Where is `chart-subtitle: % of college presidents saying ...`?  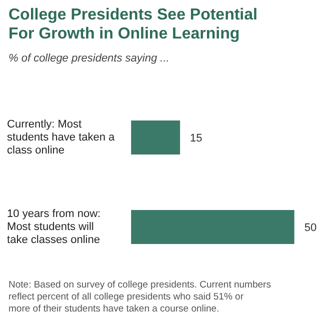
chart-subtitle: % of college presidents saying ... is located at coordinates (89, 58).